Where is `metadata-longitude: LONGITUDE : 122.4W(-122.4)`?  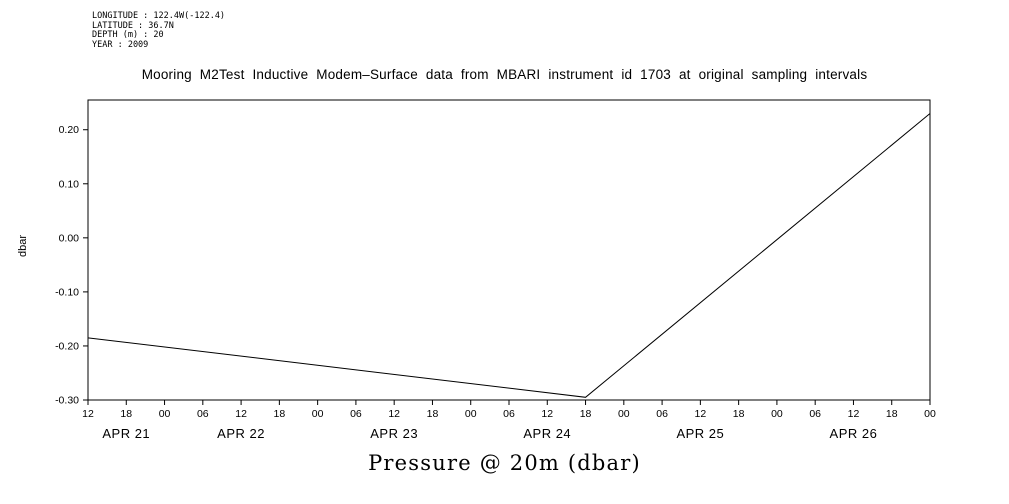 metadata-longitude: LONGITUDE : 122.4W(-122.4) is located at coordinates (159, 16).